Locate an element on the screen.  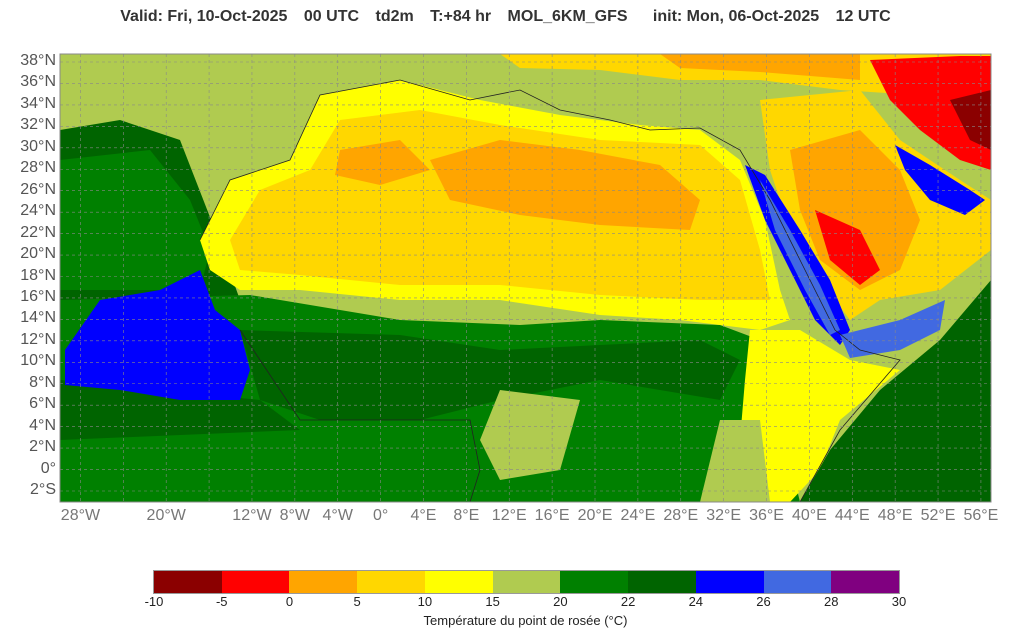
field-0-5-turkey is located at coordinates (760, 67).